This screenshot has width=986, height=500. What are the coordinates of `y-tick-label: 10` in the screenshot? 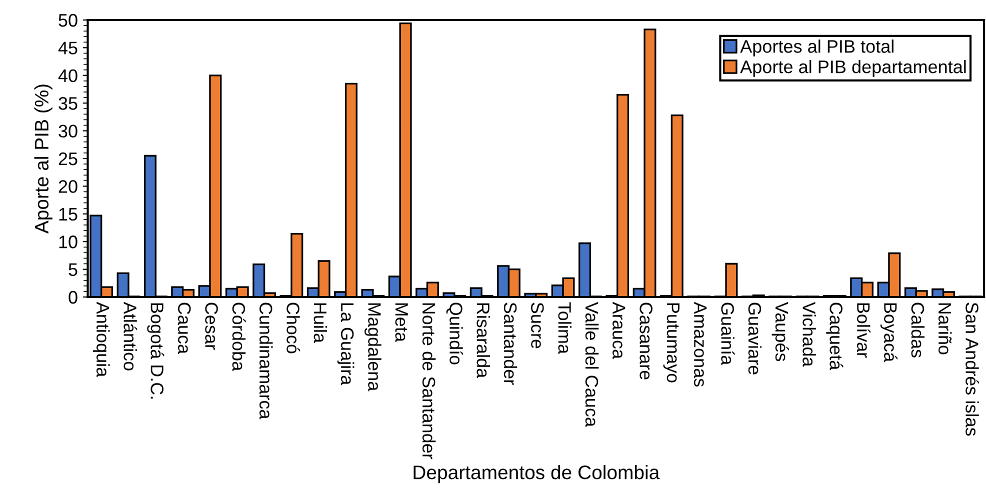 It's located at (68, 242).